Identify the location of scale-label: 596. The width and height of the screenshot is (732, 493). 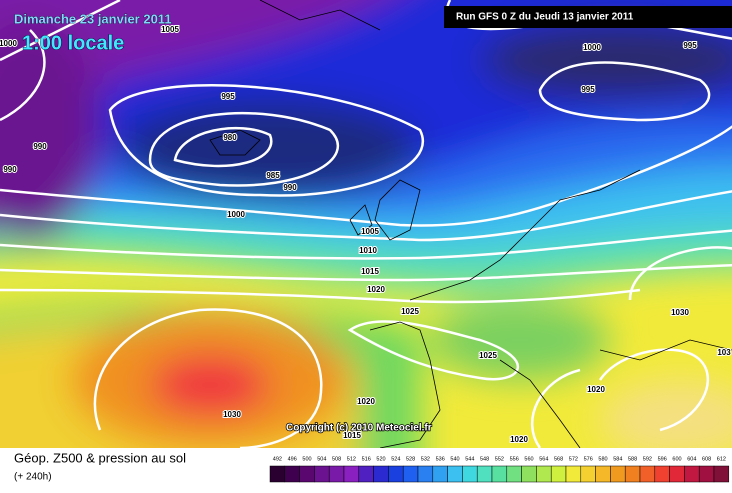
(662, 459).